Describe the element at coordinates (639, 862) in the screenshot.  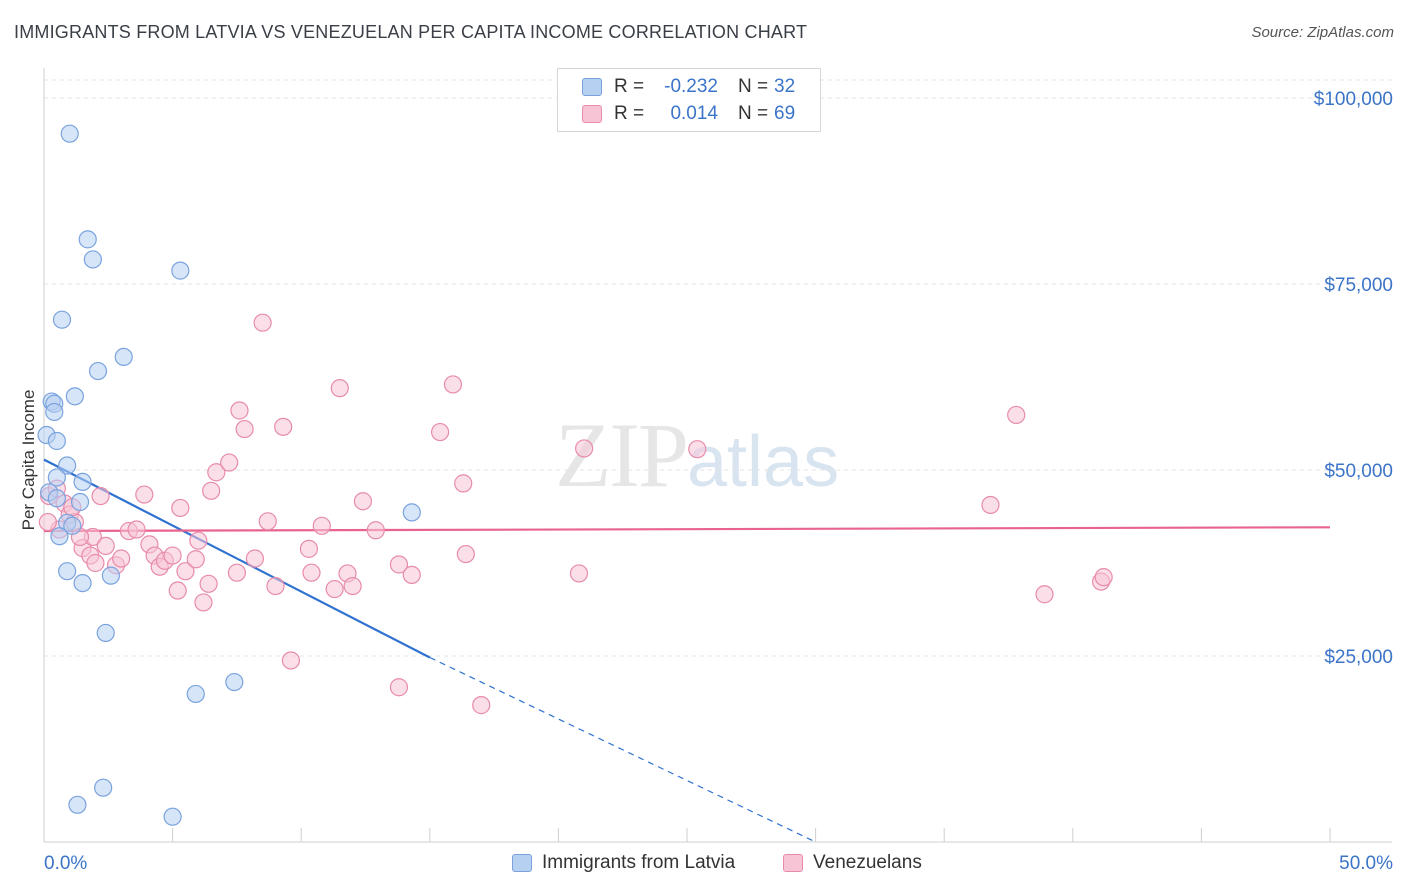
I see `legend-label-latvia: Immigrants from Latvia` at that location.